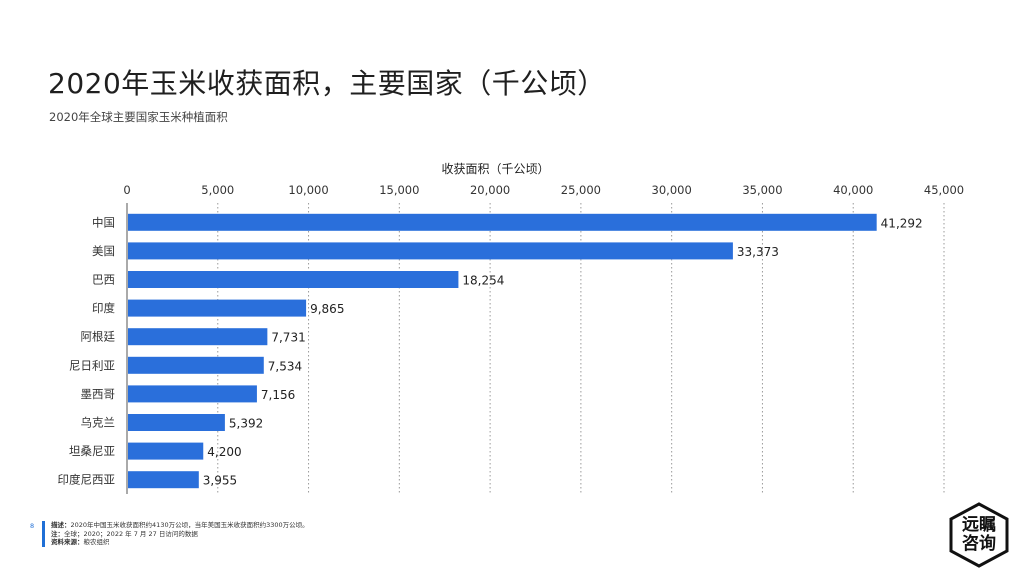  Describe the element at coordinates (853, 190) in the screenshot. I see `x-tick-label: 40,000` at that location.